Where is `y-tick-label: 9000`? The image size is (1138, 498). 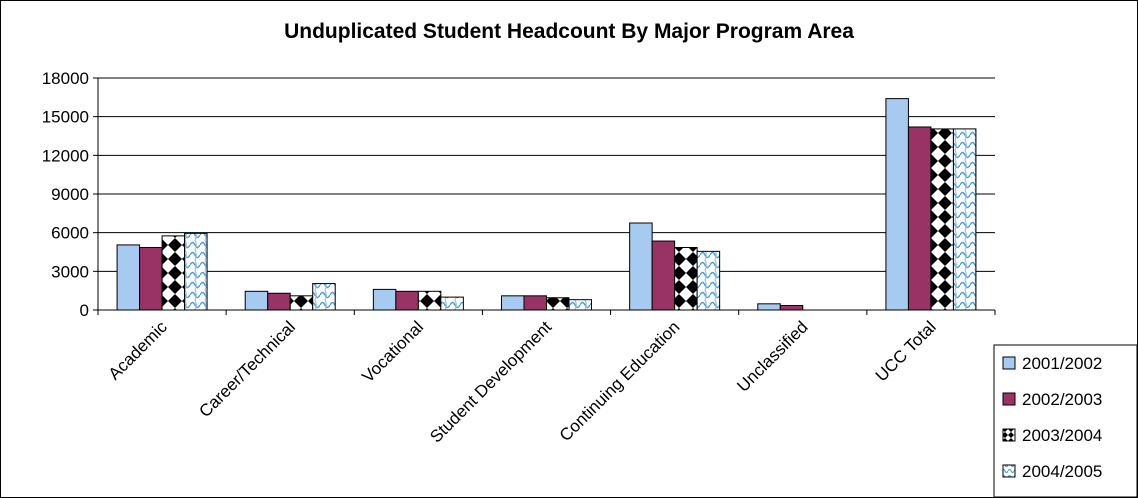
y-tick-label: 9000 is located at coordinates (70, 194).